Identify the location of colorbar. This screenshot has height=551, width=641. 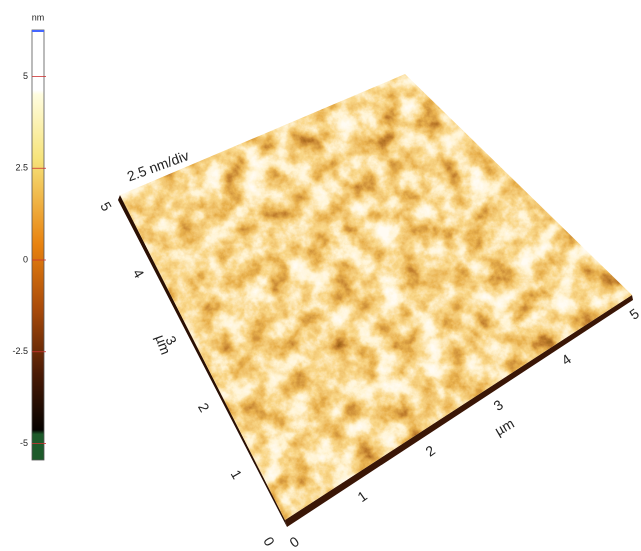
(38, 245).